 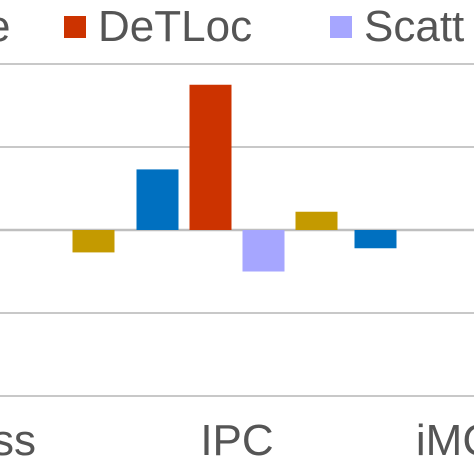 I want to click on legend-item-0: e, so click(x=5, y=27).